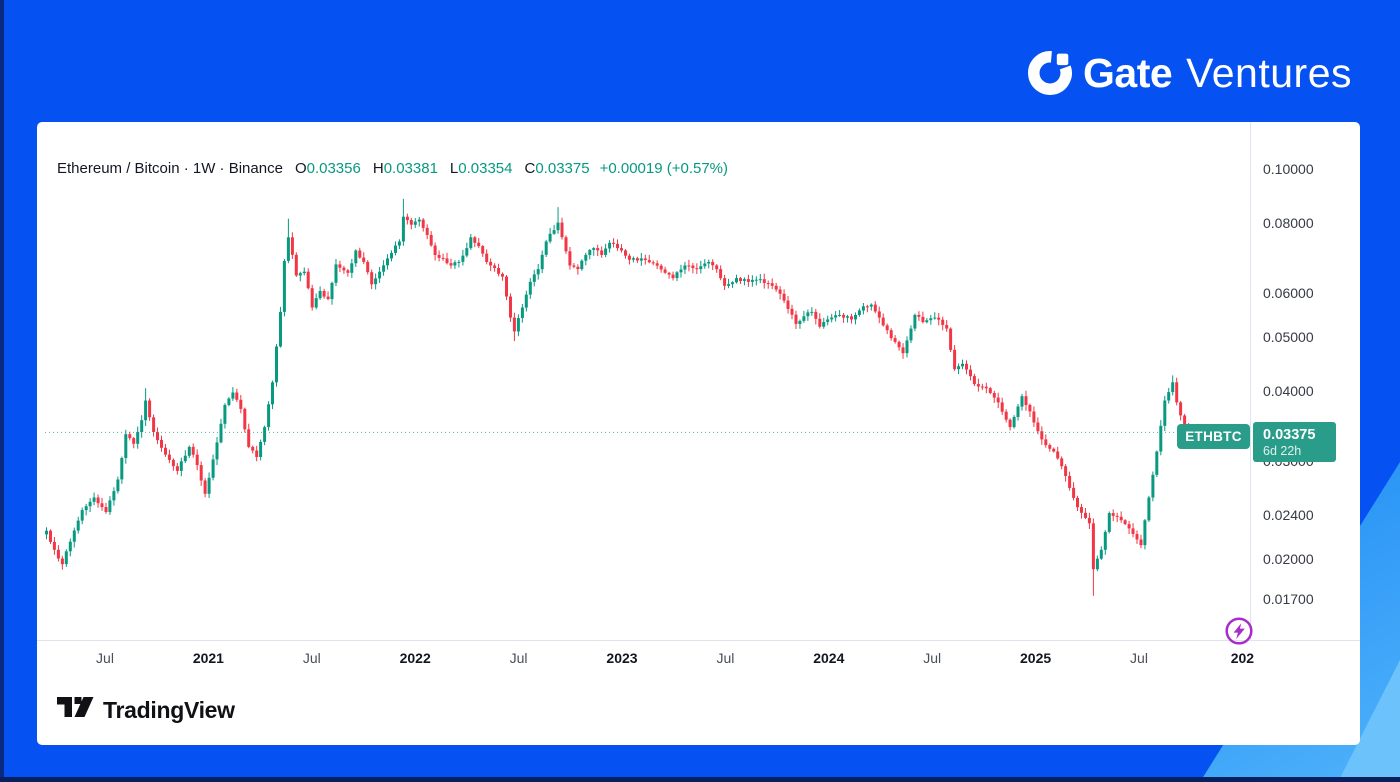  Describe the element at coordinates (378, 168) in the screenshot. I see `high-label: H` at that location.